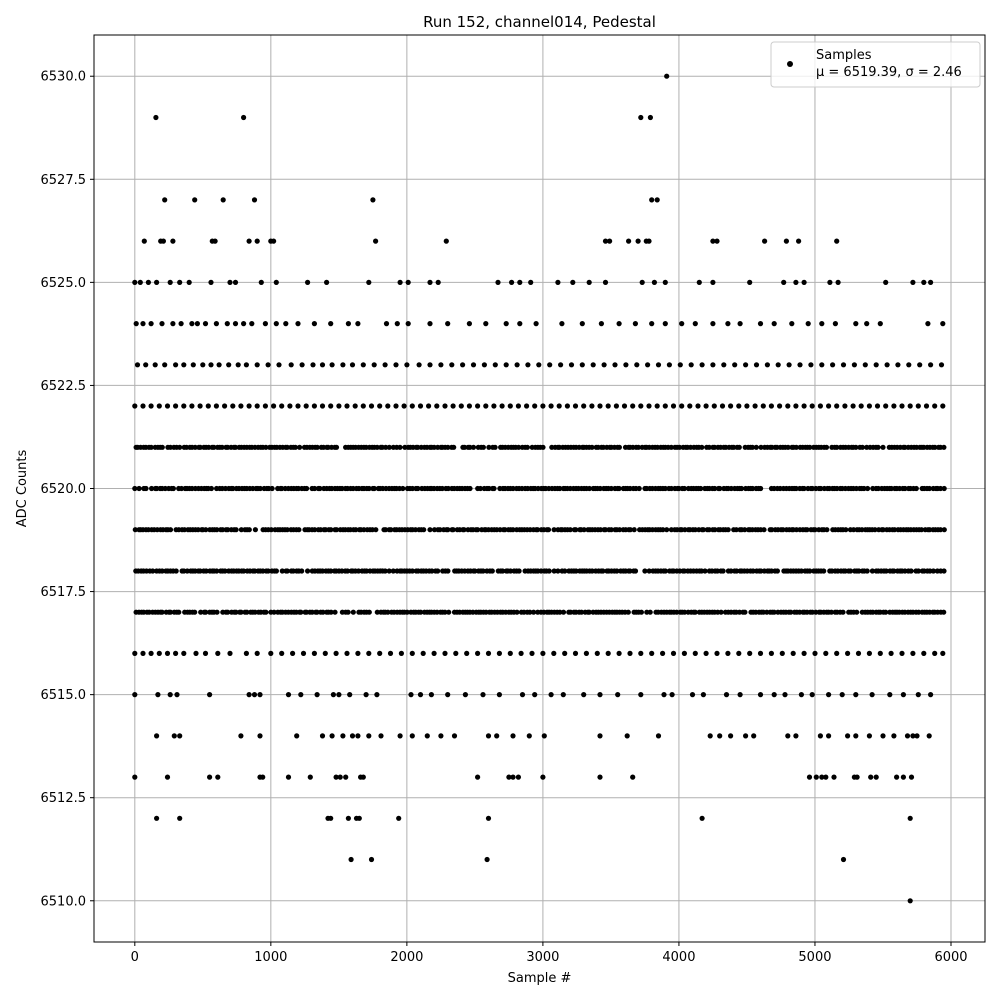 Image resolution: width=1000 pixels, height=1000 pixels. What do you see at coordinates (64, 77) in the screenshot?
I see `y-tick-label: 6530.0` at bounding box center [64, 77].